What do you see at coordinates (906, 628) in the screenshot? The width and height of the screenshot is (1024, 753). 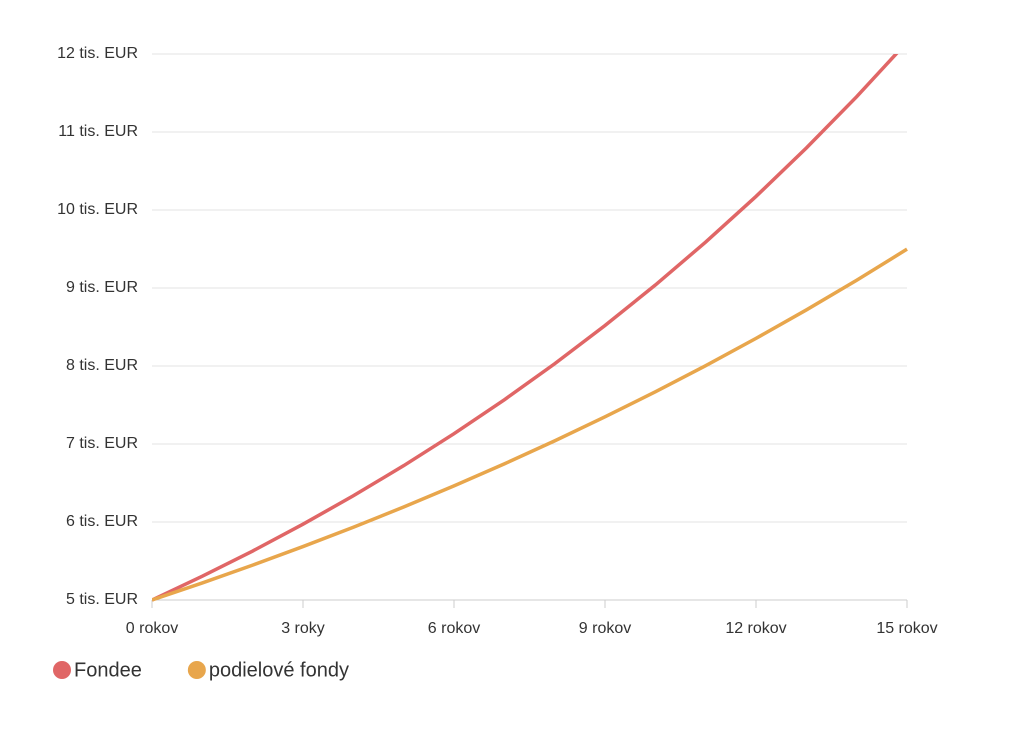 I see `x-tick-label: 15 rokov` at bounding box center [906, 628].